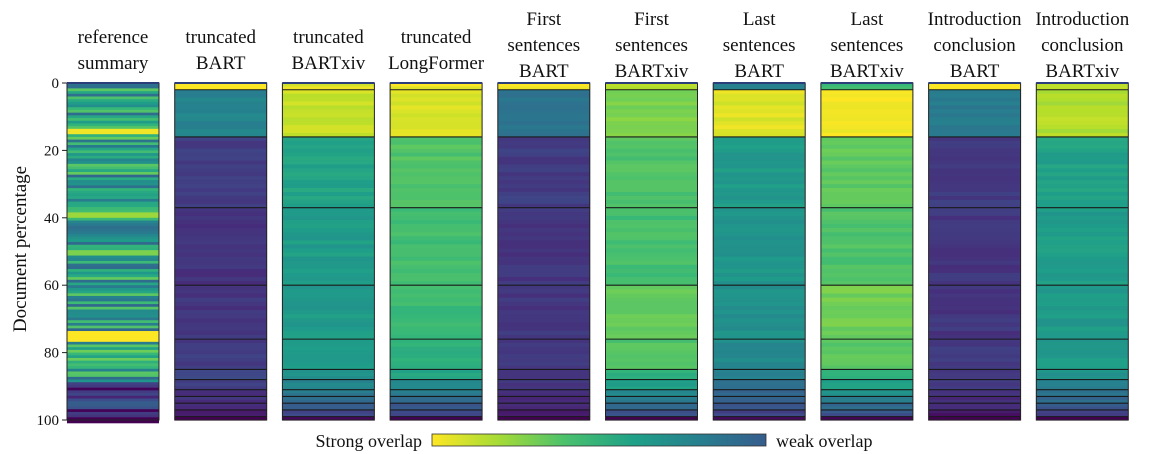 Image resolution: width=1155 pixels, height=454 pixels. I want to click on y-tick-label: 0, so click(56, 84).